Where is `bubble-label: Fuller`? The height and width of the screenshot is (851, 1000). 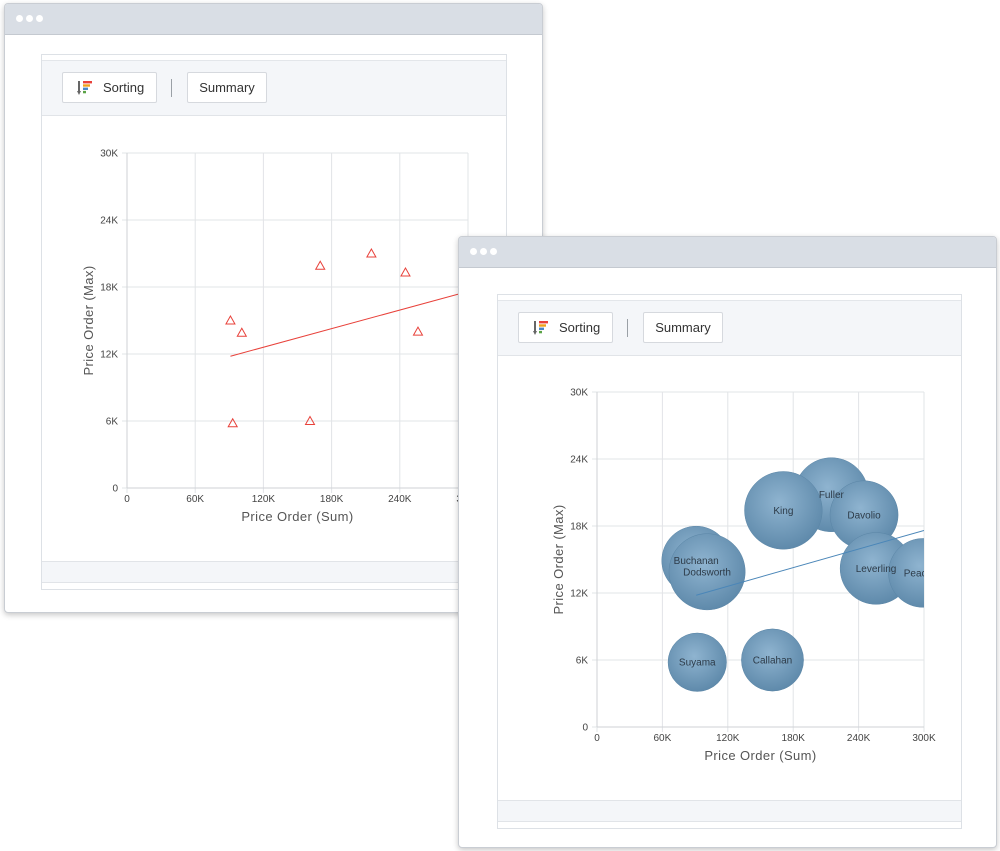 bubble-label: Fuller is located at coordinates (832, 495).